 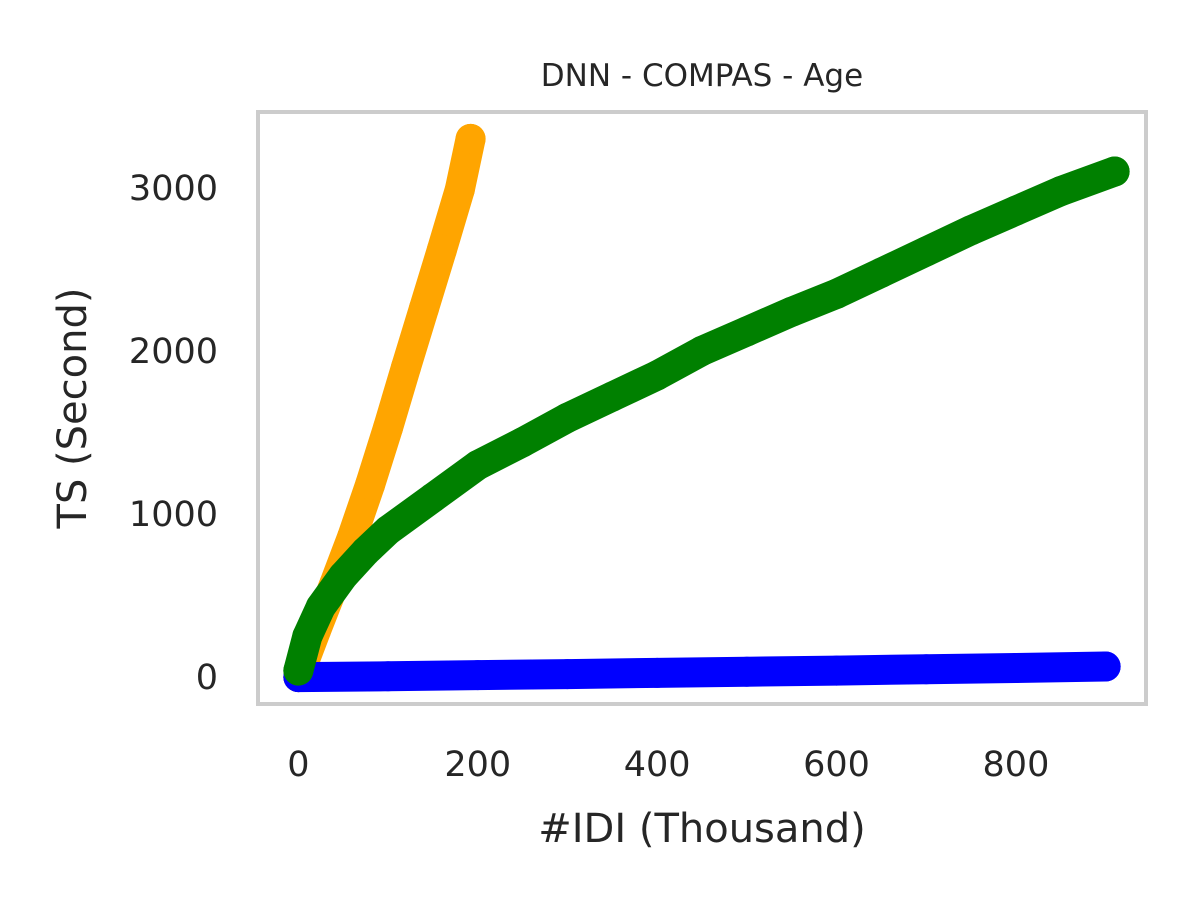 What do you see at coordinates (173, 189) in the screenshot?
I see `y-tick-label-3: 3000` at bounding box center [173, 189].